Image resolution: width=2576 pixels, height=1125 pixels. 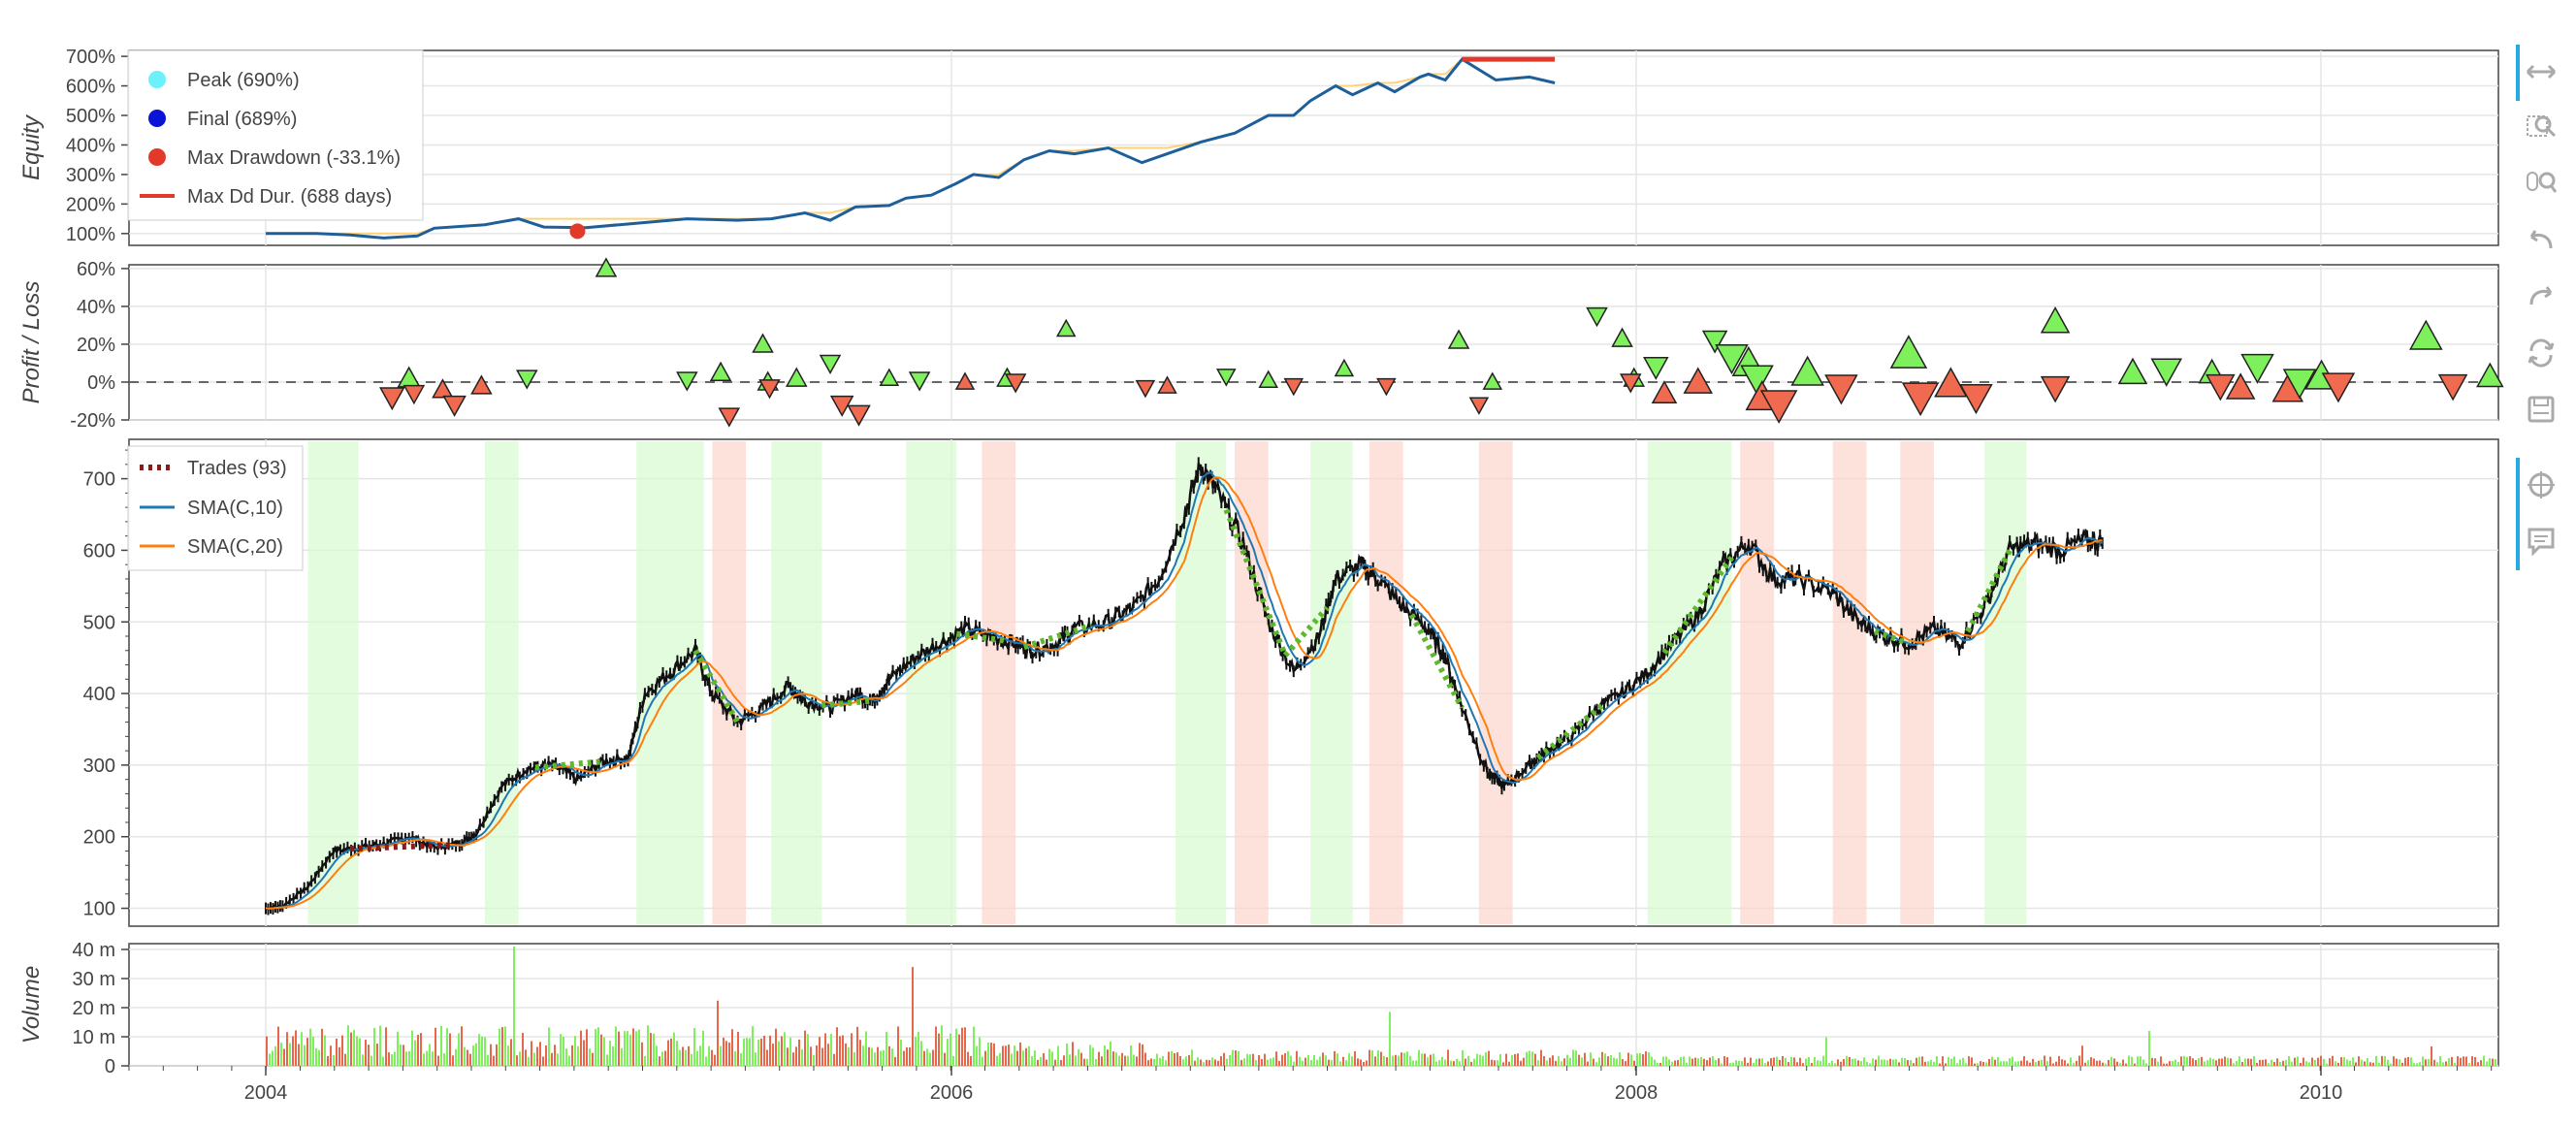 What do you see at coordinates (2541, 353) in the screenshot?
I see `reset-icon` at bounding box center [2541, 353].